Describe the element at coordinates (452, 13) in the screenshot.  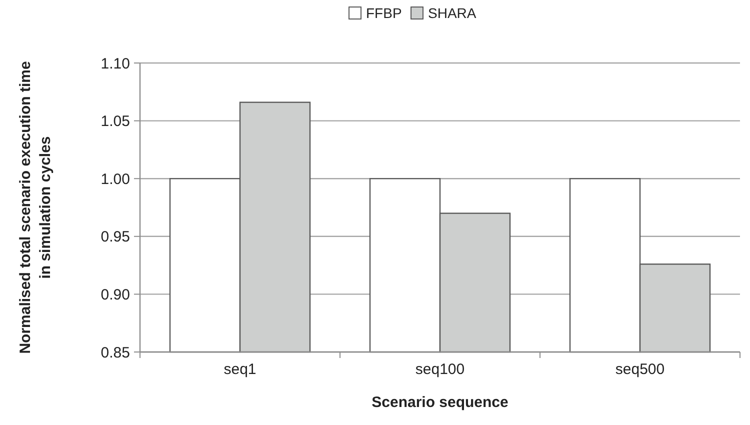
I see `legend-label: SHARA` at that location.